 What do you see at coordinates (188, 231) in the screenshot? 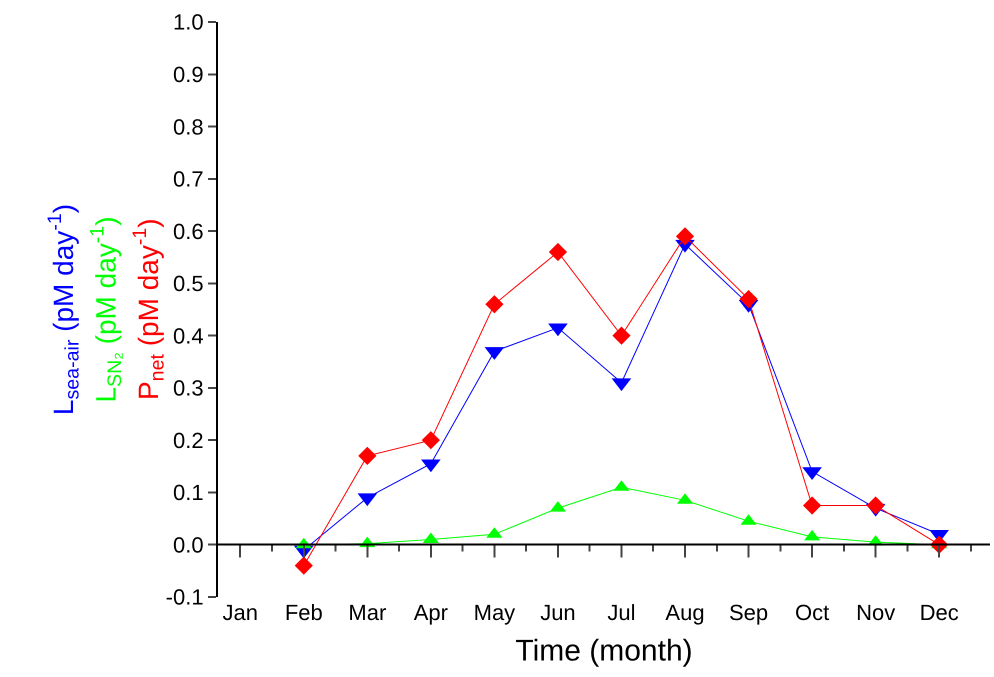
I see `y-tick-label: 0.6` at bounding box center [188, 231].